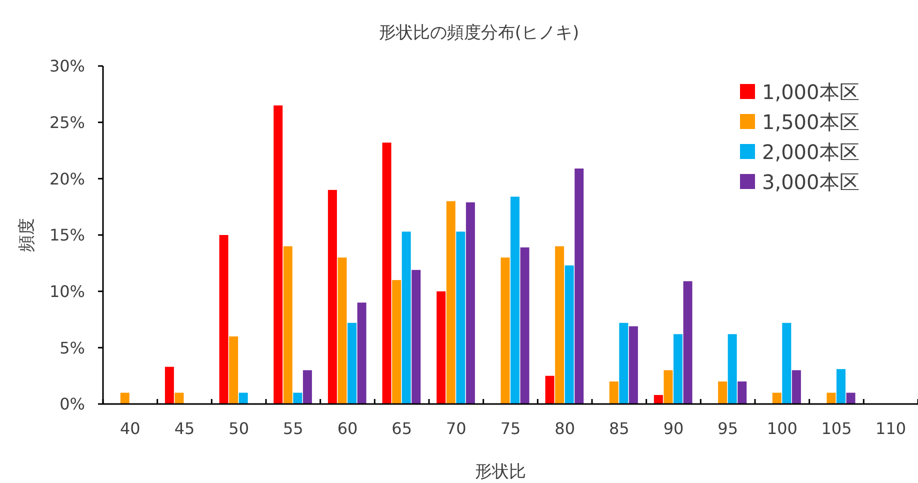 The height and width of the screenshot is (483, 918). Describe the element at coordinates (402, 428) in the screenshot. I see `x-tick-label: 65` at that location.